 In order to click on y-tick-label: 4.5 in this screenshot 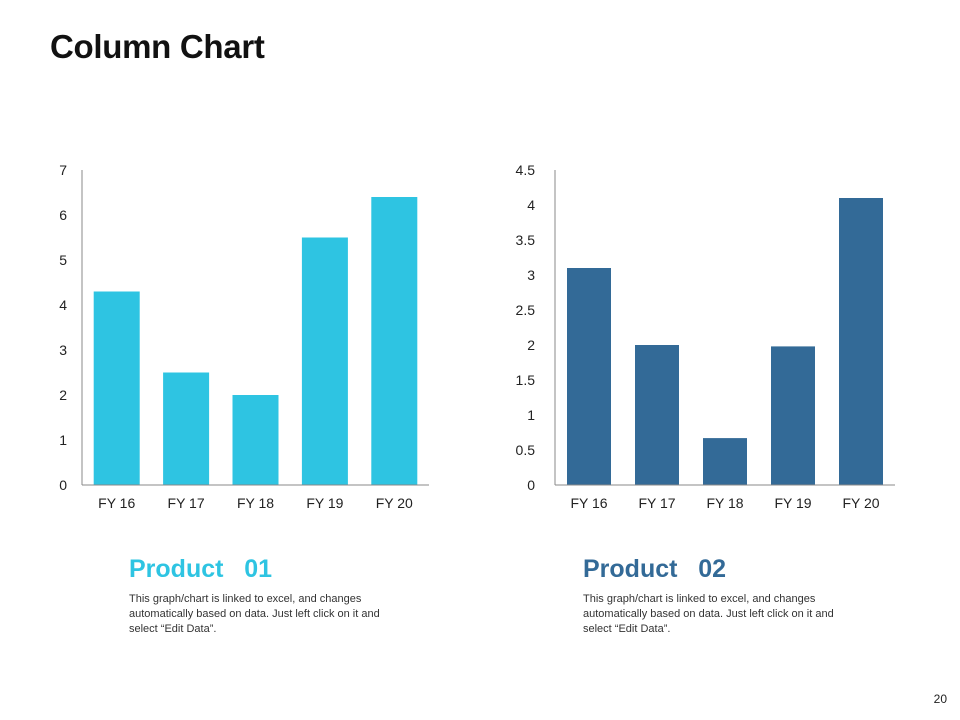, I will do `click(526, 170)`.